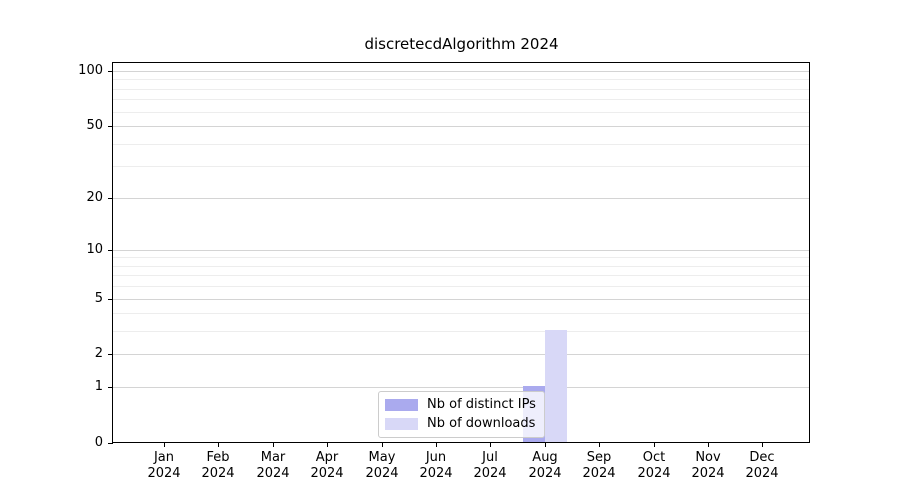 This screenshot has height=500, width=900. What do you see at coordinates (401, 405) in the screenshot?
I see `legend-swatch-distinct-ips` at bounding box center [401, 405].